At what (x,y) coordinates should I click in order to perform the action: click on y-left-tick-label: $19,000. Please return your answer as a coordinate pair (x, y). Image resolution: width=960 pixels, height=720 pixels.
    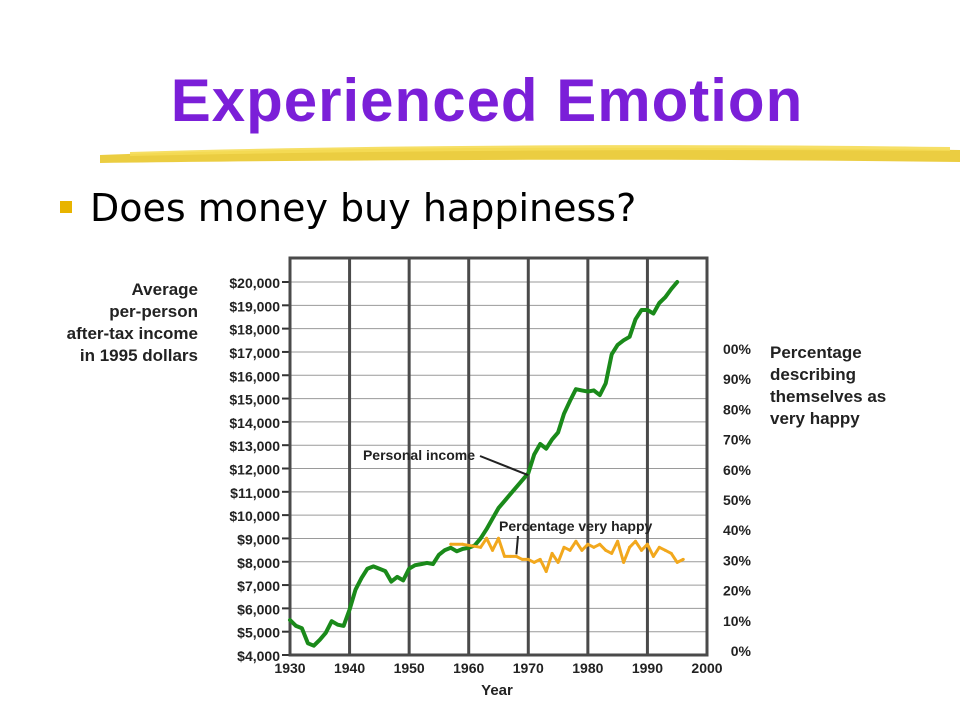
    Looking at the image, I should click on (254, 306).